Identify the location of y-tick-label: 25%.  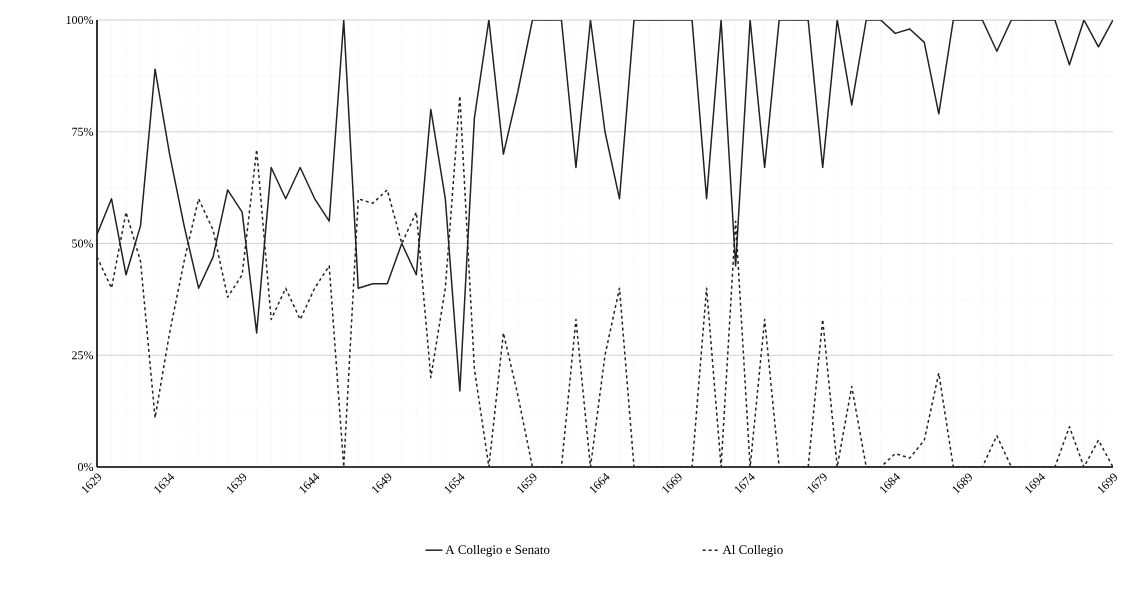
(83, 355).